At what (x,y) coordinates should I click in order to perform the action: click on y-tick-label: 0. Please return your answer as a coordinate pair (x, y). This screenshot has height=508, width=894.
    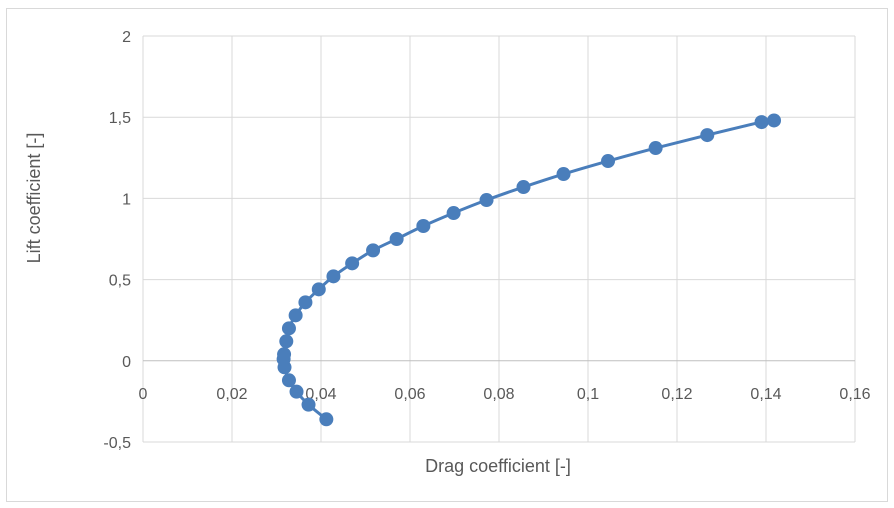
    Looking at the image, I should click on (126, 362).